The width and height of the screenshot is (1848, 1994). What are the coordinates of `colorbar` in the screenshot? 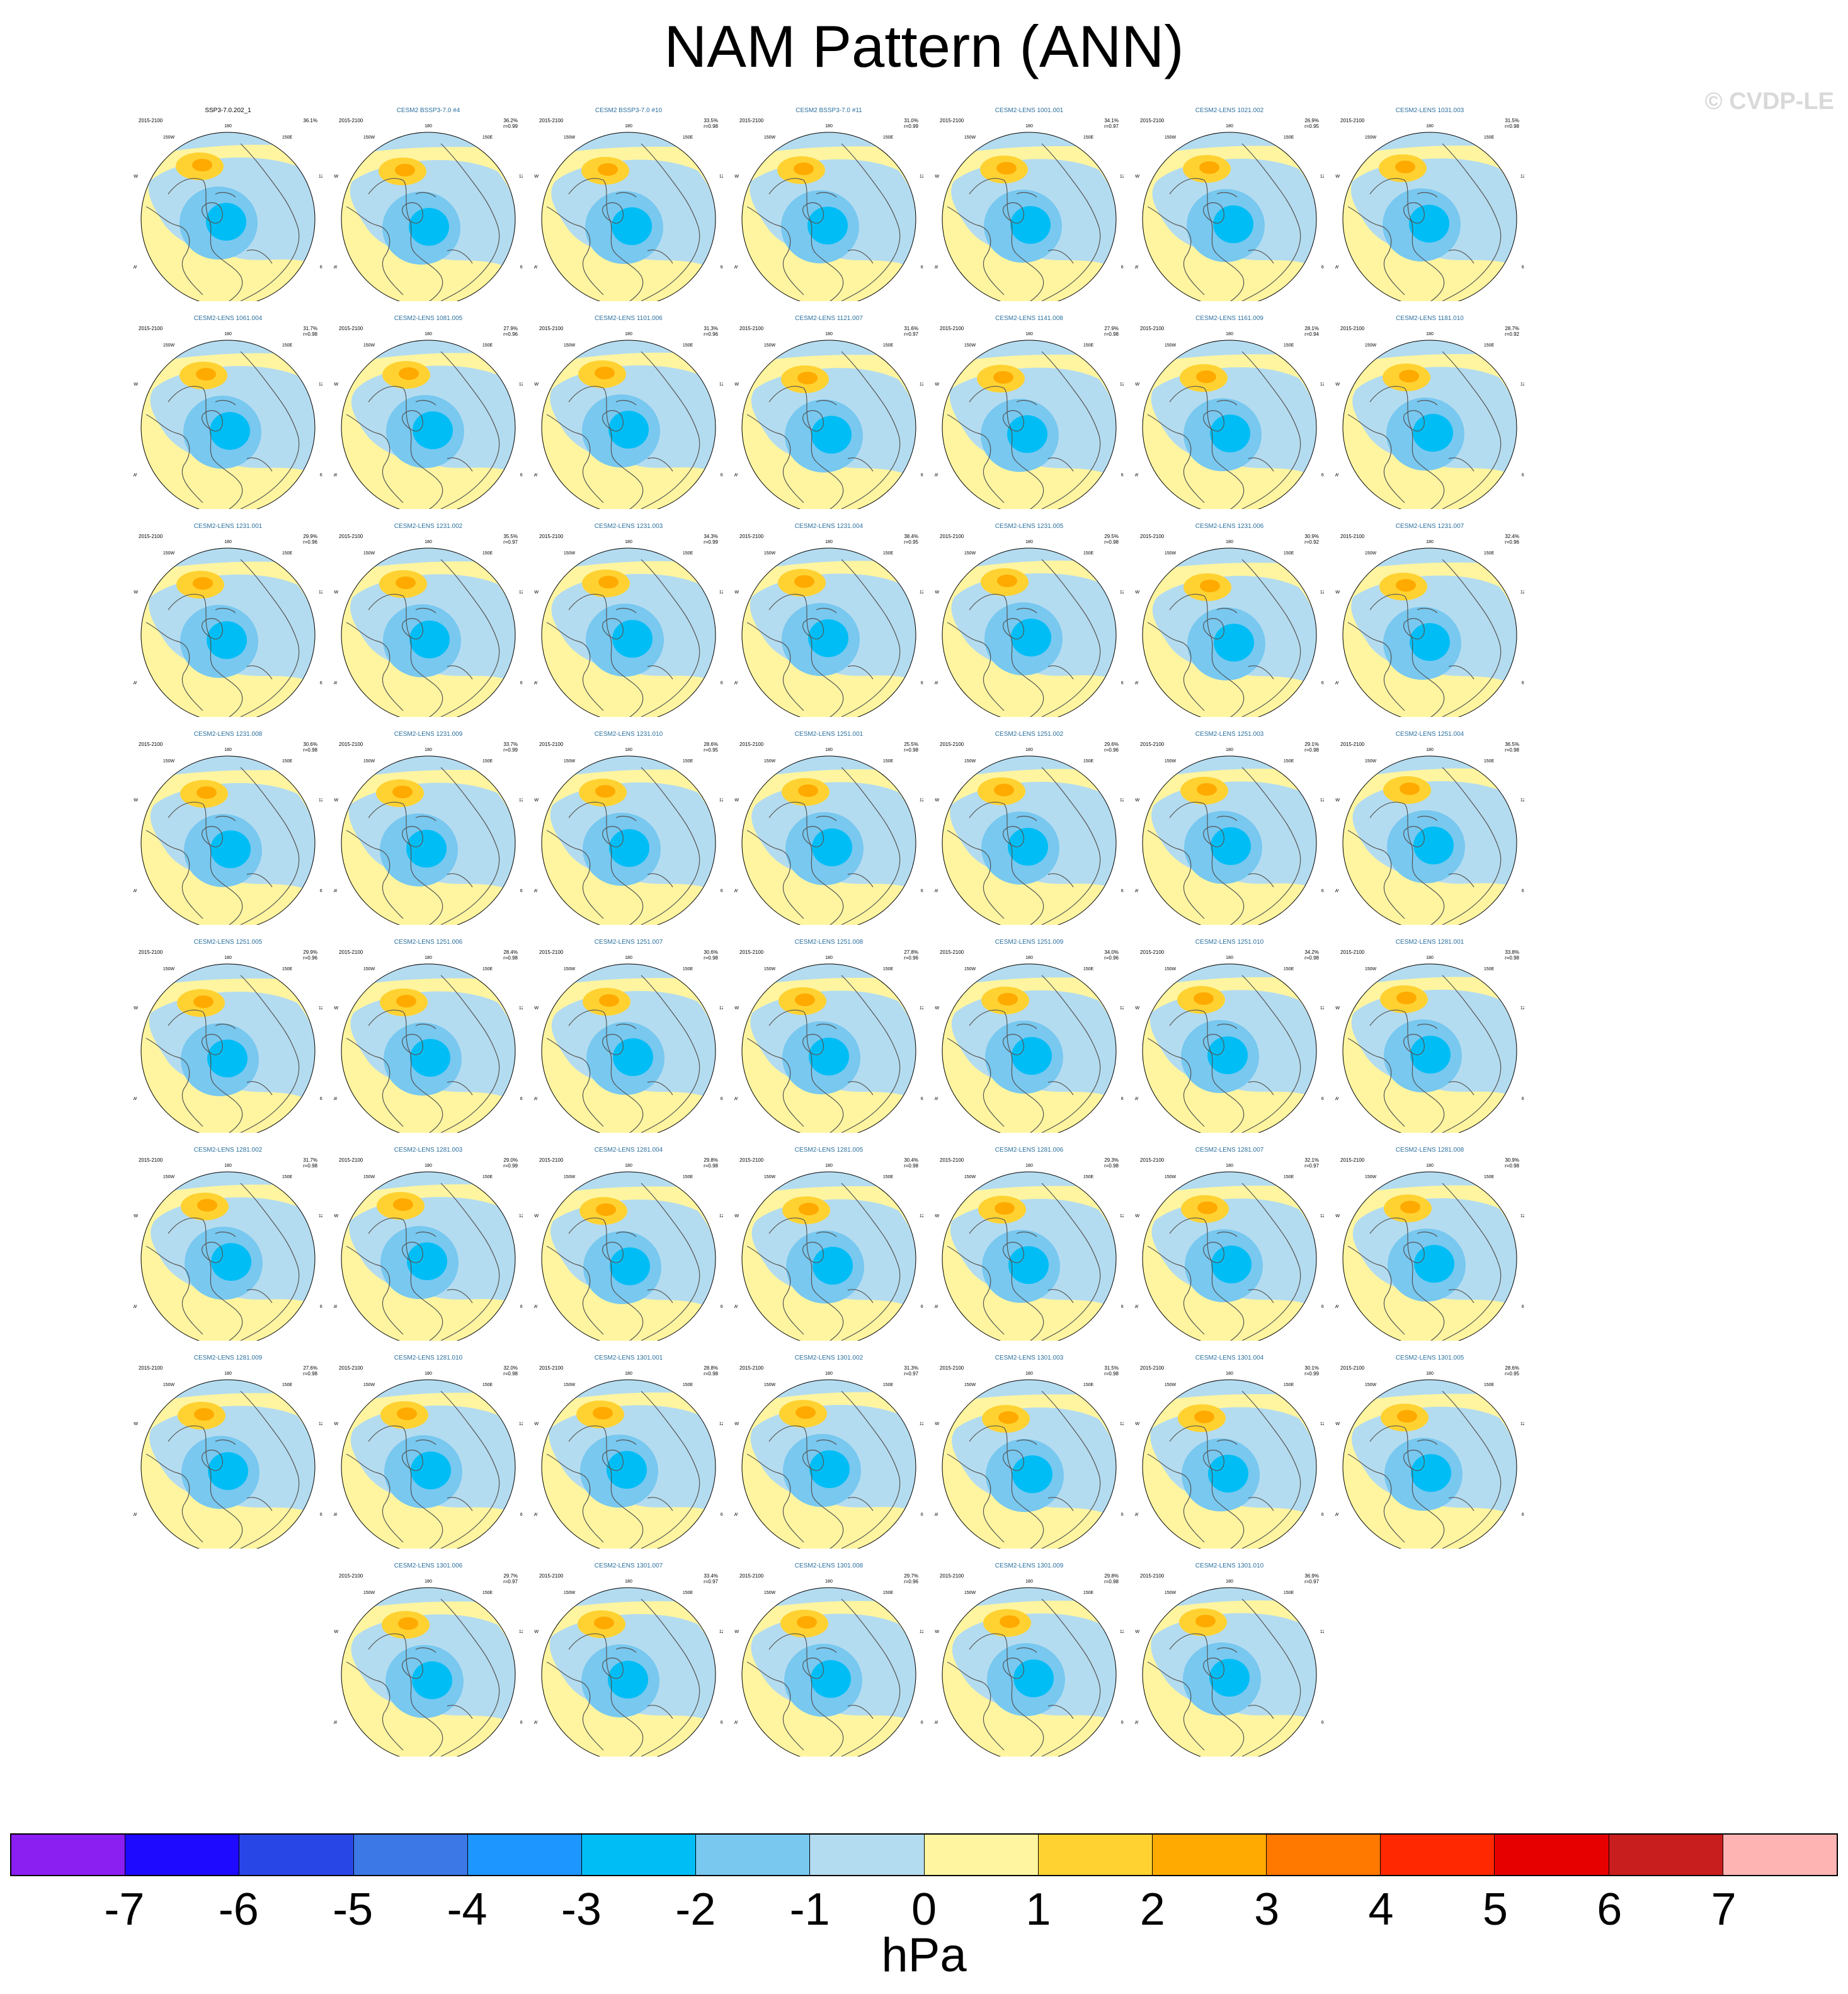 It's located at (924, 1854).